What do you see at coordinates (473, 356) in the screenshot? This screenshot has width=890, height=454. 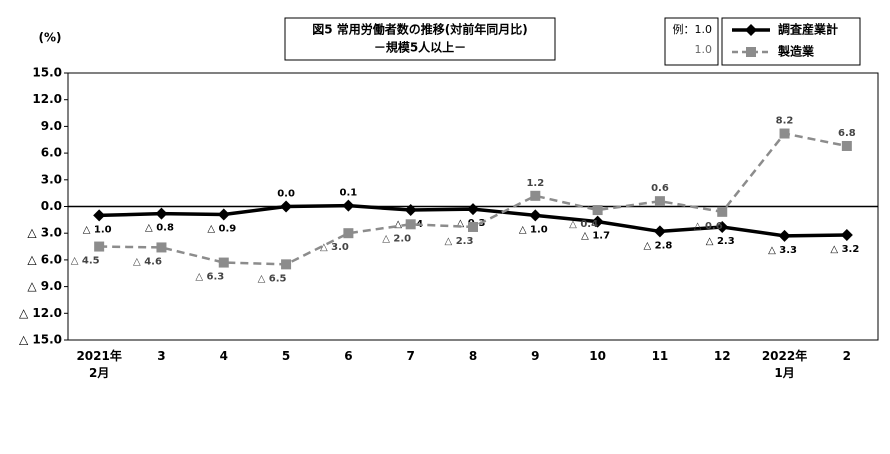 I see `x-tick-label: 8` at bounding box center [473, 356].